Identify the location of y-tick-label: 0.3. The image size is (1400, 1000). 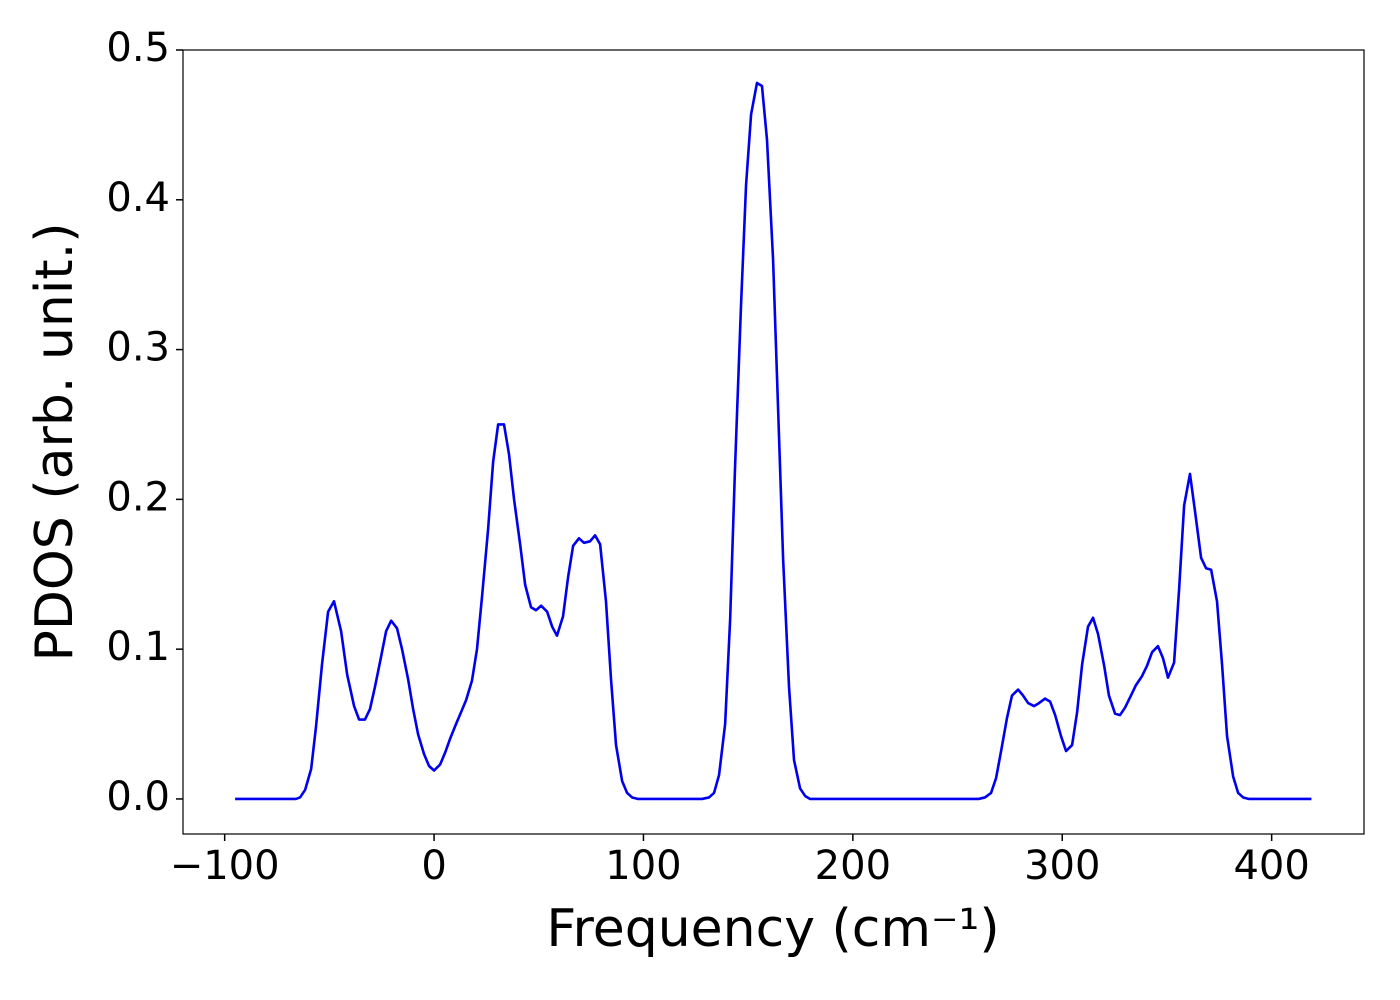
(138, 348).